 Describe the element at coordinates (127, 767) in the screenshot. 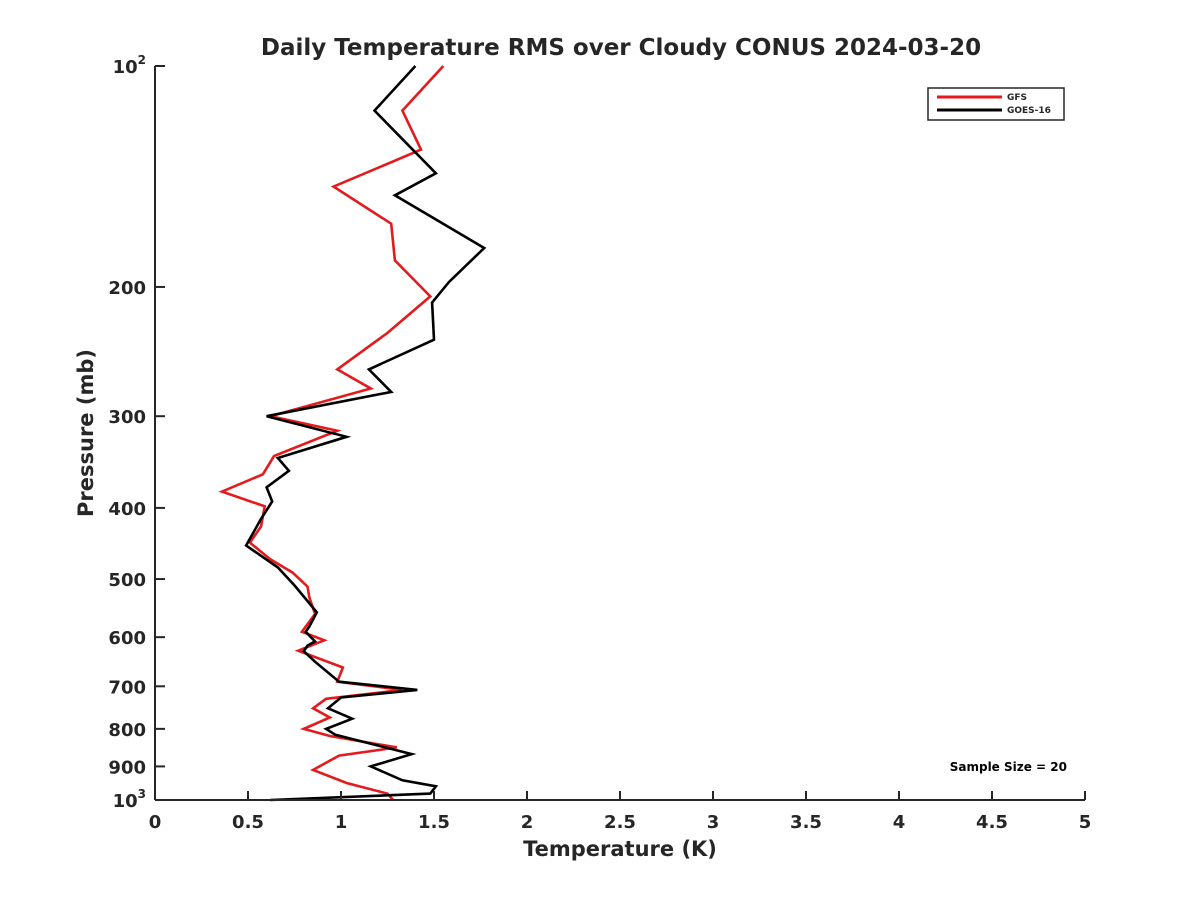

I see `y-tick-label: 900` at that location.